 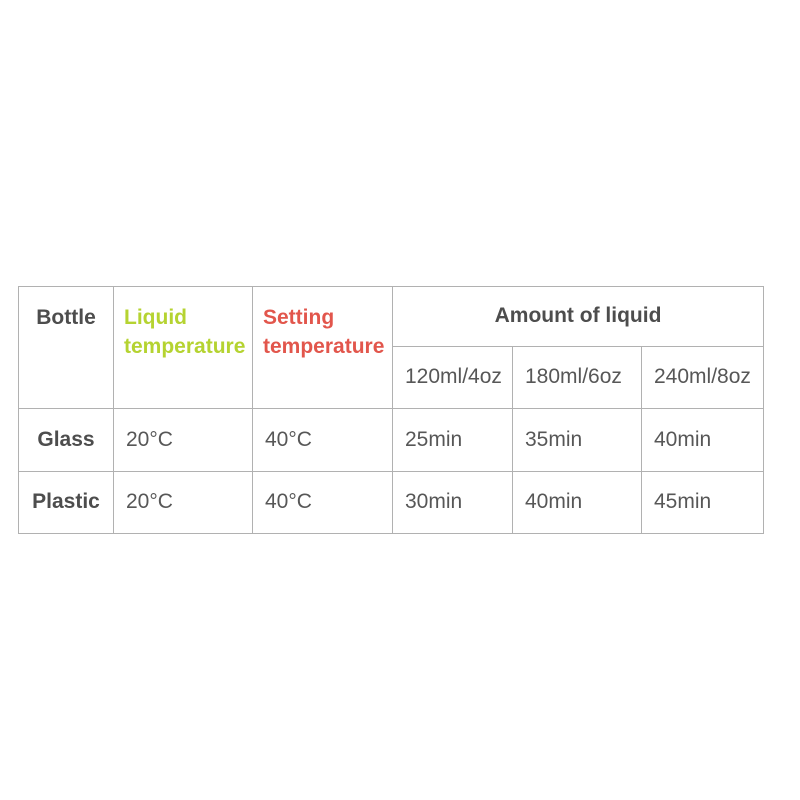 What do you see at coordinates (66, 347) in the screenshot?
I see `header-cell-bottle: Bottle` at bounding box center [66, 347].